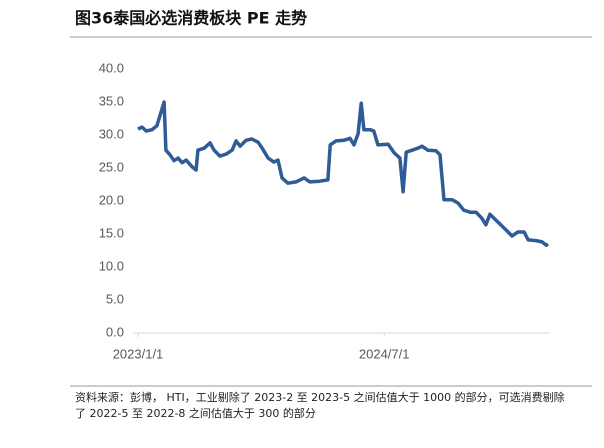 The image size is (604, 448). Describe the element at coordinates (111, 265) in the screenshot. I see `y-tick-label: 10.0` at that location.